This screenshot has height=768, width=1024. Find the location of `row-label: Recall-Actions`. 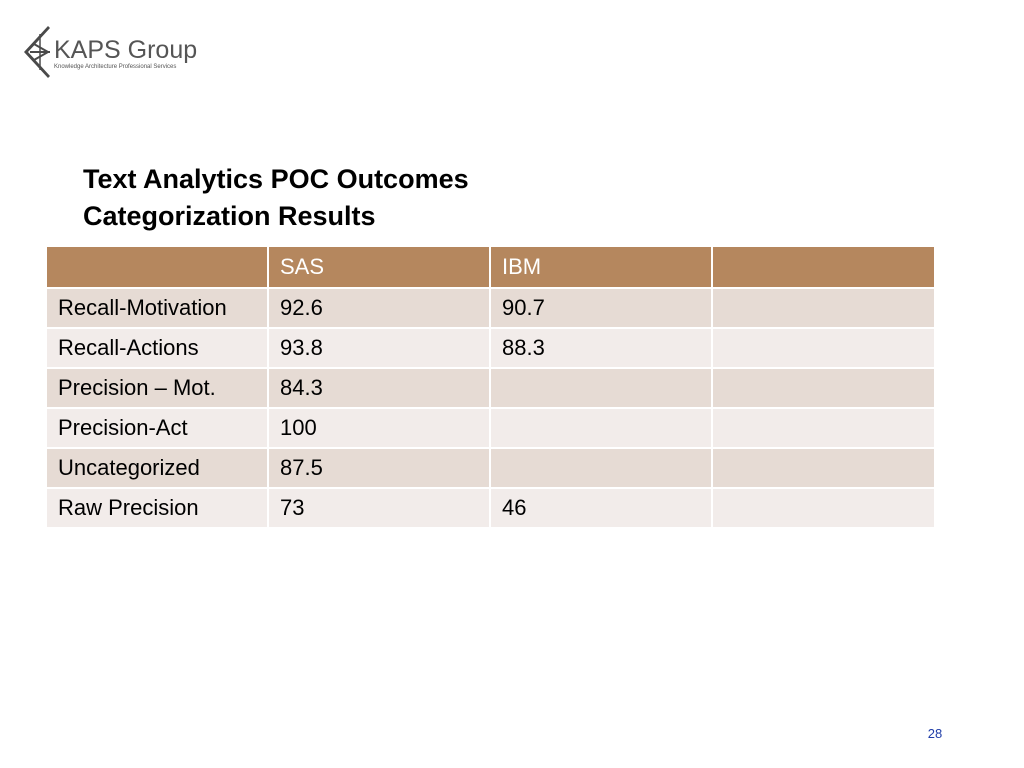

row-label: Recall-Actions is located at coordinates (157, 348).